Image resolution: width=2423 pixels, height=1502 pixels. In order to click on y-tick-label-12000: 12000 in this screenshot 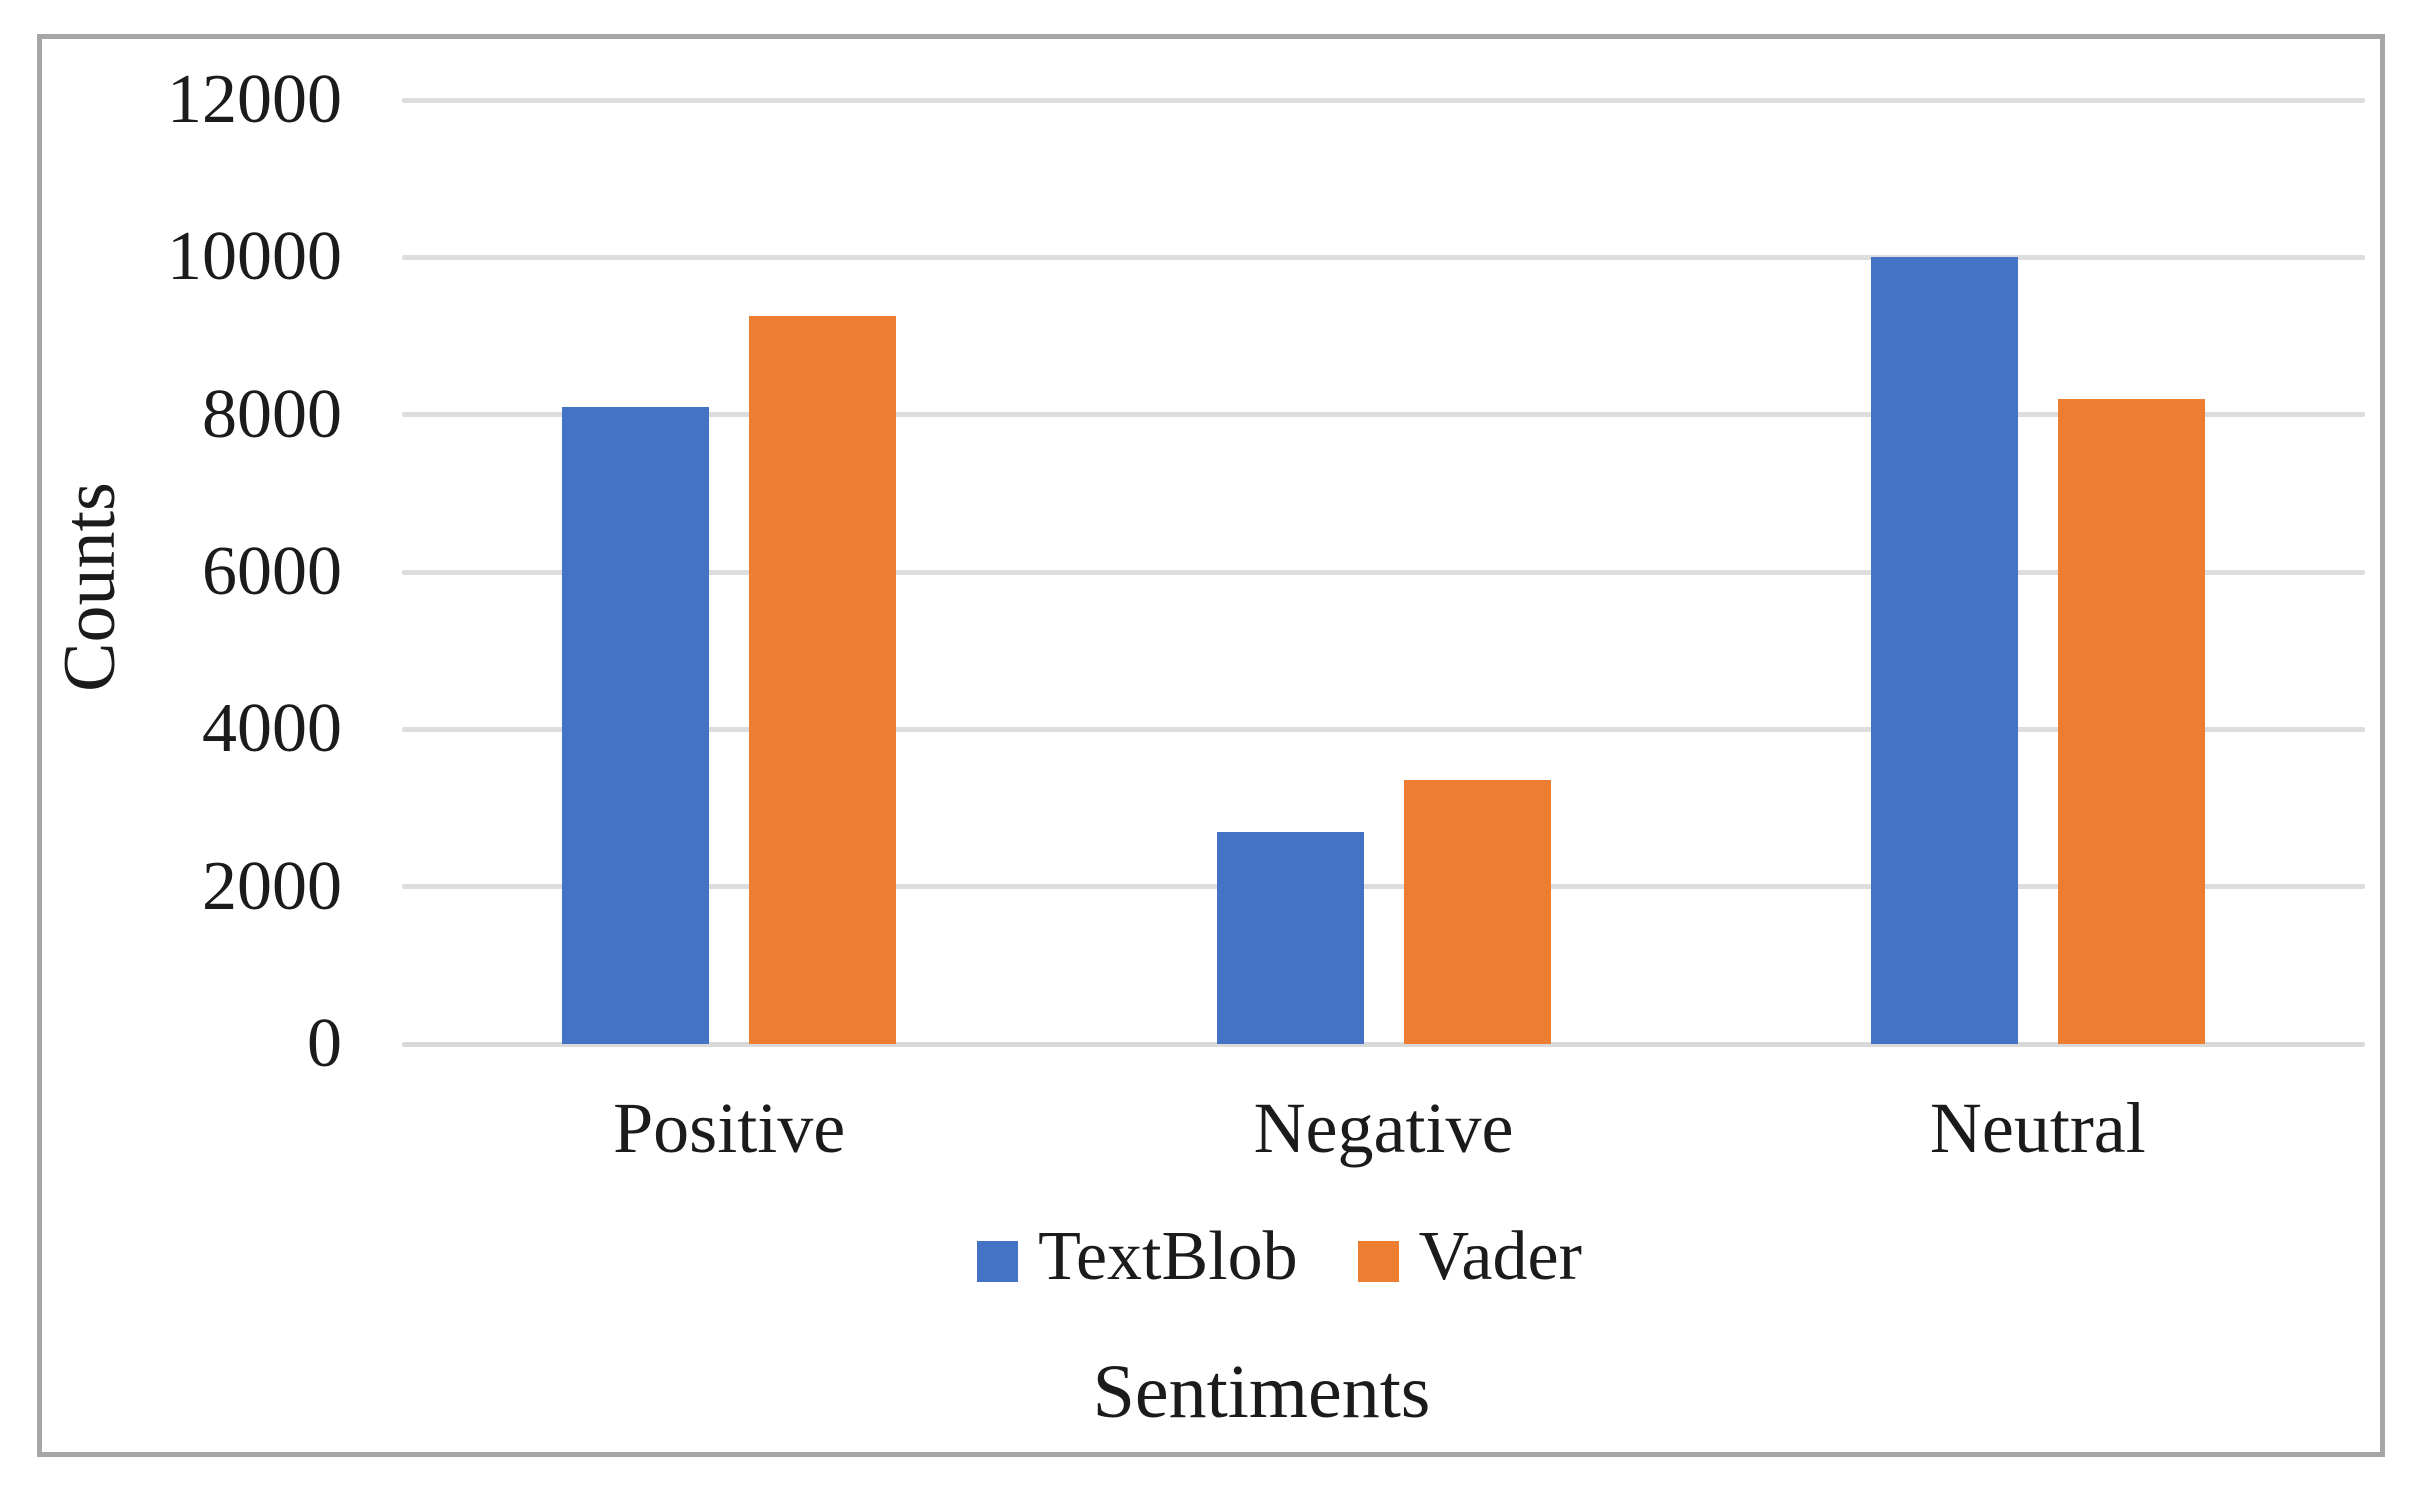, I will do `click(254, 99)`.